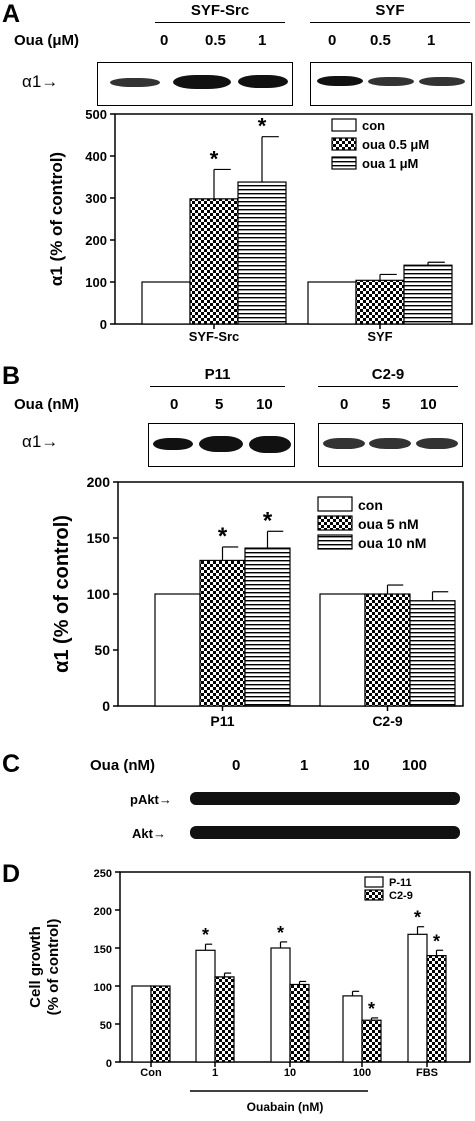 The height and width of the screenshot is (1121, 475). I want to click on panel-b-label: B, so click(11, 376).